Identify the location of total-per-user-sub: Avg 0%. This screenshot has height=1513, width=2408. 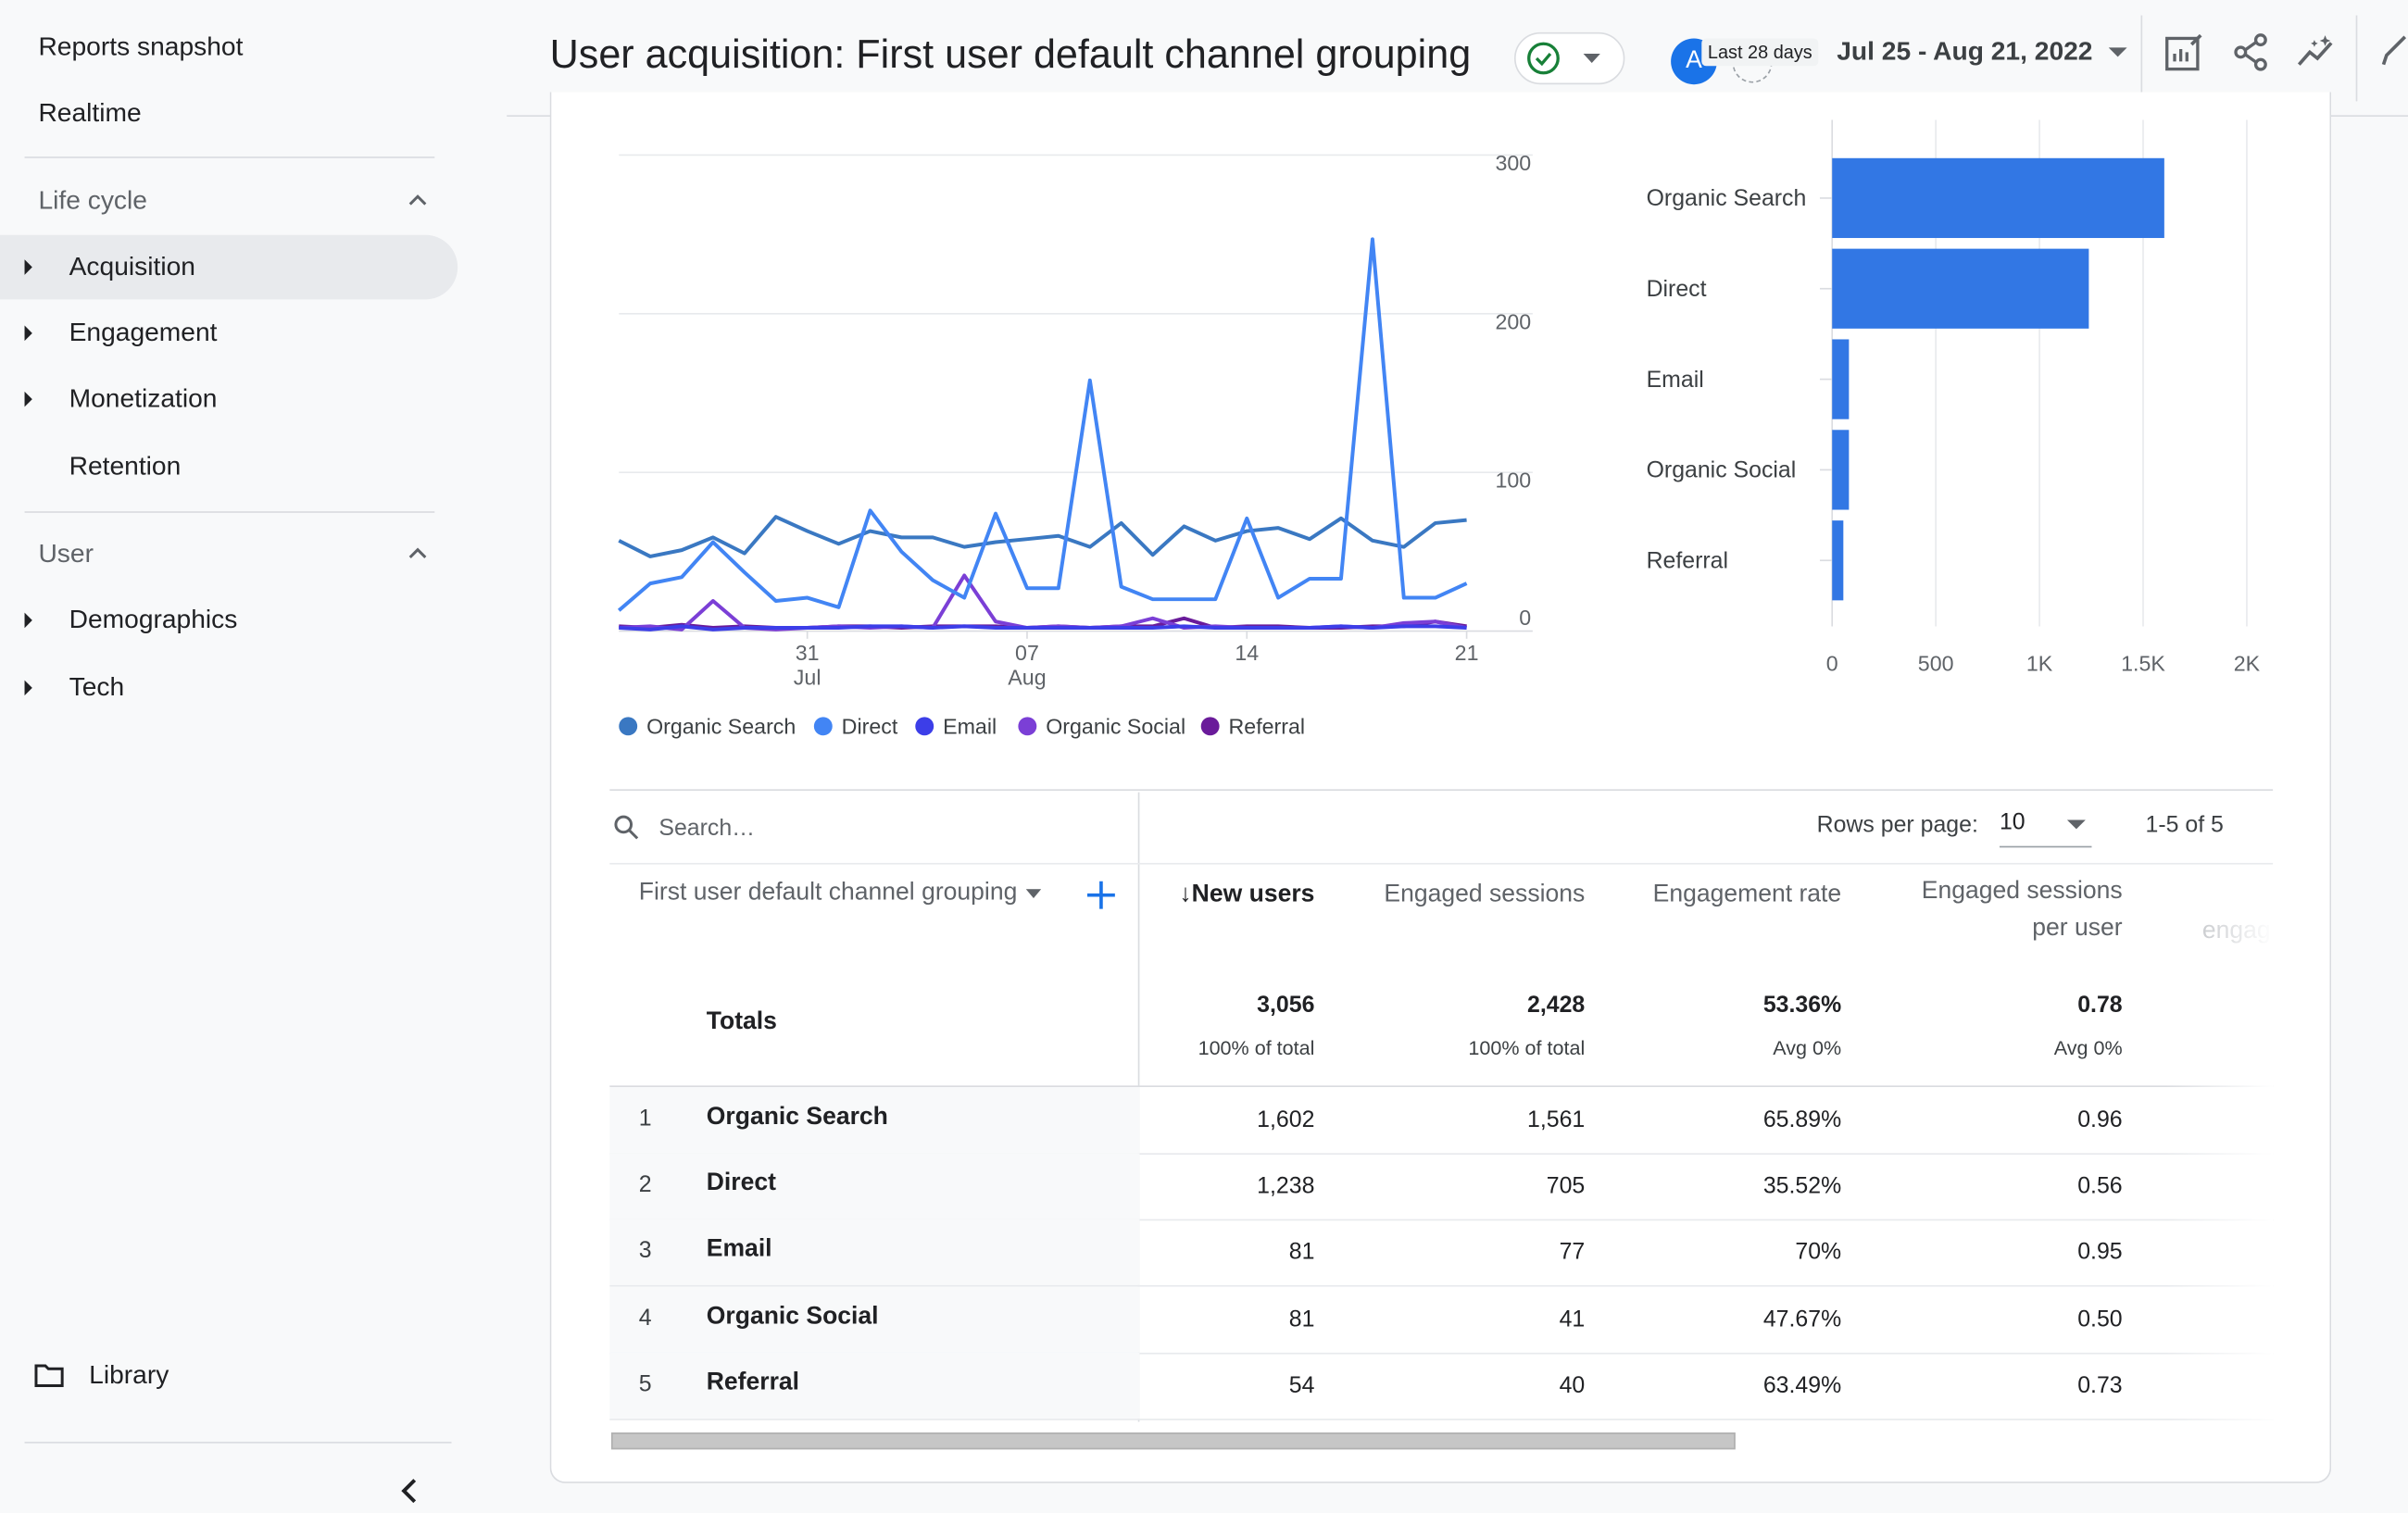
(2088, 1048).